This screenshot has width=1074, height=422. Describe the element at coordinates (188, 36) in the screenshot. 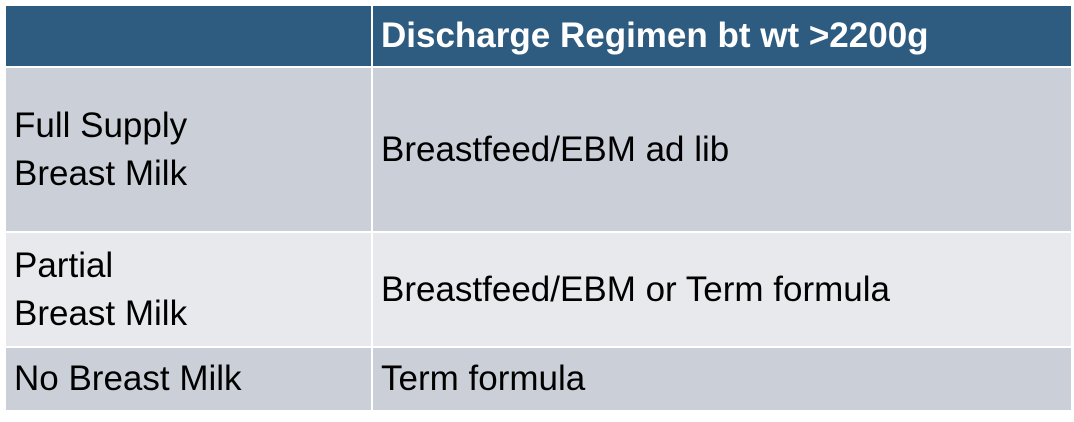

I see `header-cell-empty` at that location.